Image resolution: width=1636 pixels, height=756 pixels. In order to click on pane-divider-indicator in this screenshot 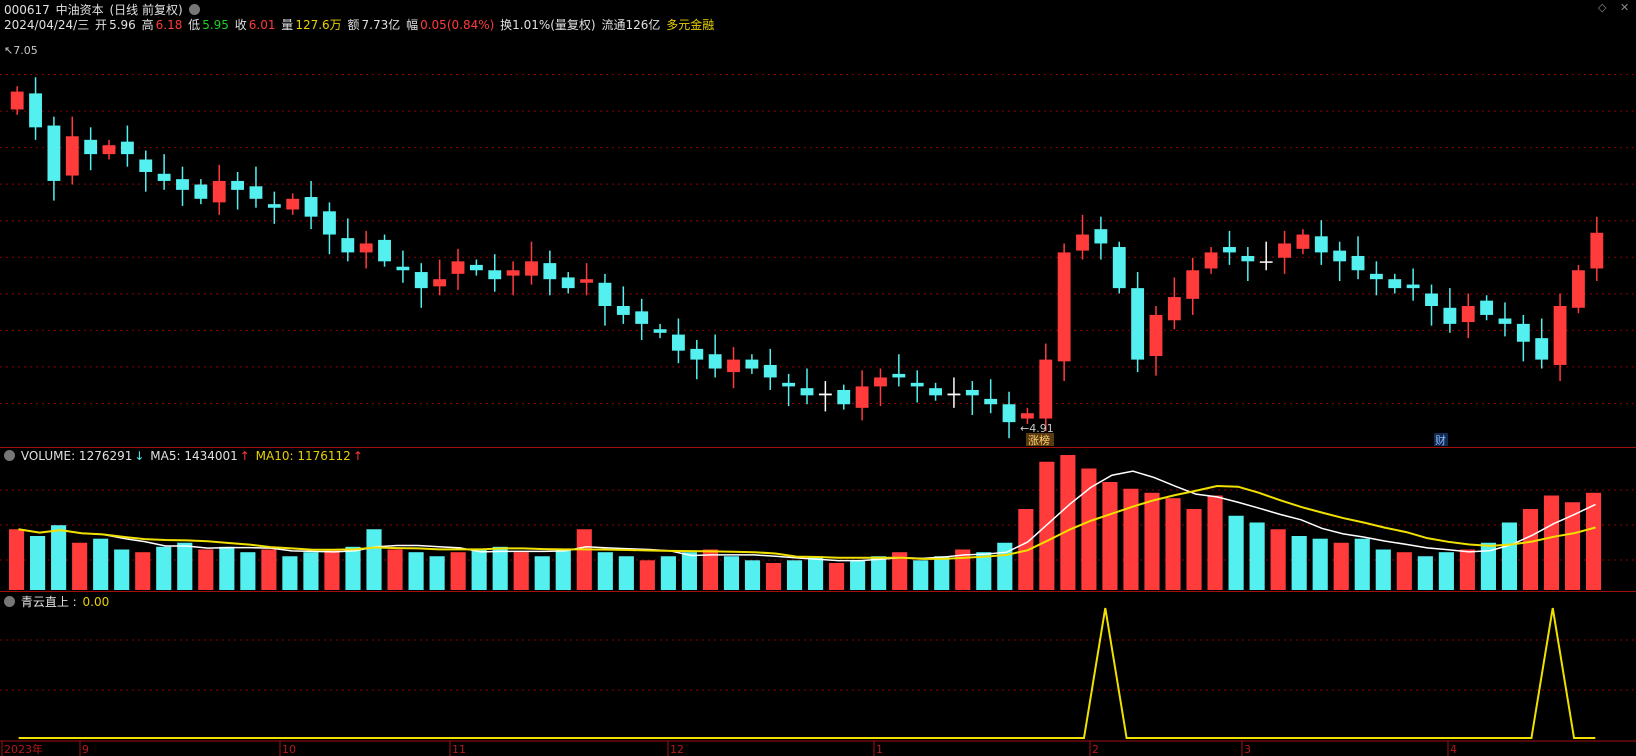, I will do `click(818, 591)`.